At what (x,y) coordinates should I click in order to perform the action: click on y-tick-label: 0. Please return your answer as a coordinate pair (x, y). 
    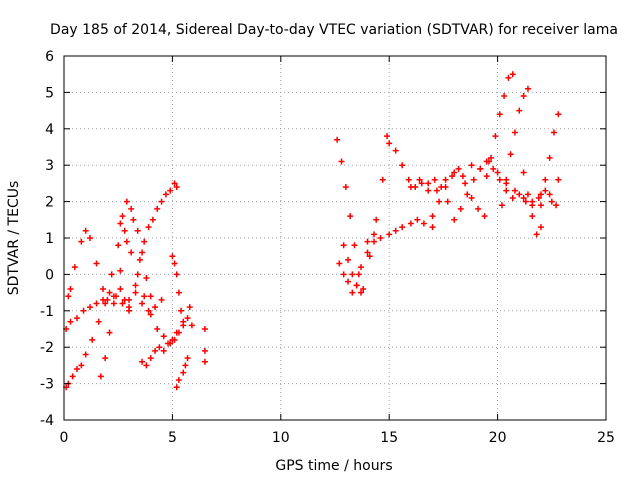
    Looking at the image, I should click on (49, 275).